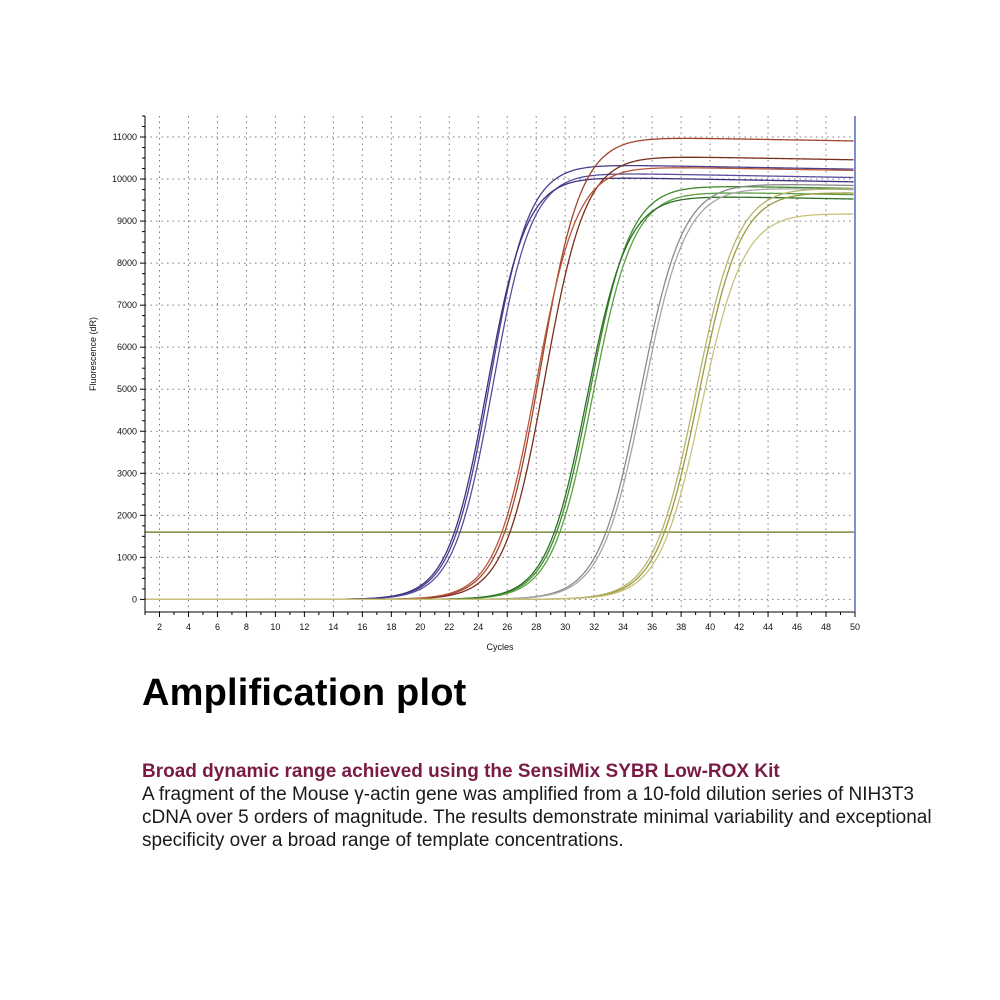 This screenshot has width=1000, height=1000. I want to click on x-tick-label: 30, so click(565, 627).